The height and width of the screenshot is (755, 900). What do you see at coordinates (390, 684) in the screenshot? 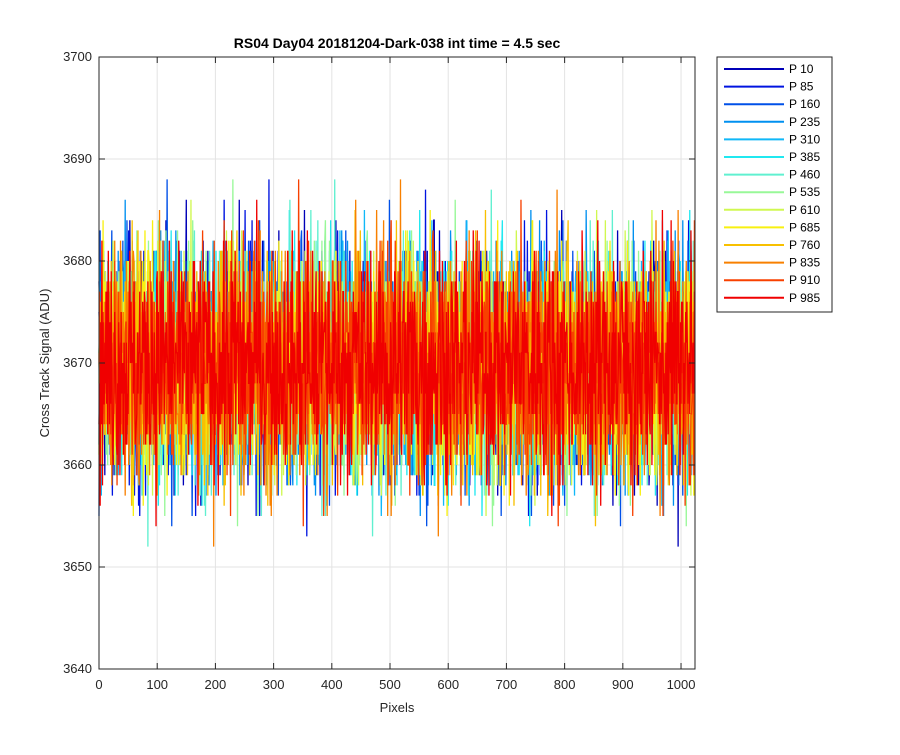
I see `x-tick-label: 500` at bounding box center [390, 684].